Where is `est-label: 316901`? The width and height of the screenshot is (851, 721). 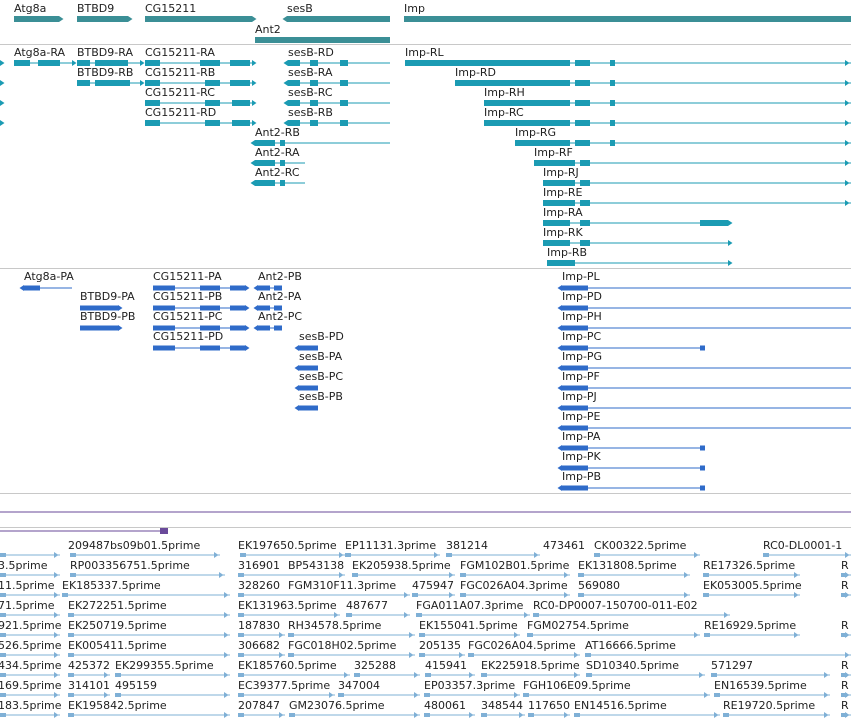
est-label: 316901 is located at coordinates (259, 565).